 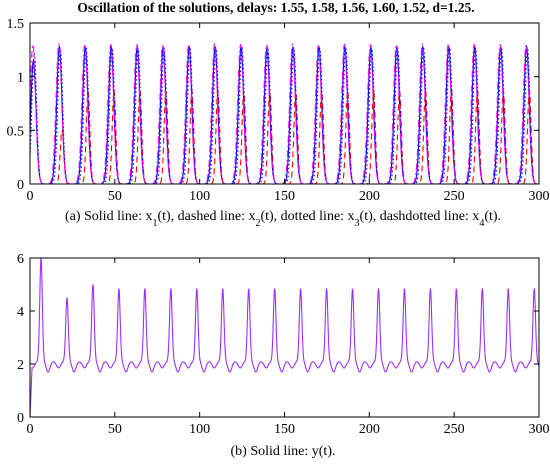 What do you see at coordinates (20, 312) in the screenshot?
I see `plot-b-ytick-label: 4` at bounding box center [20, 312].